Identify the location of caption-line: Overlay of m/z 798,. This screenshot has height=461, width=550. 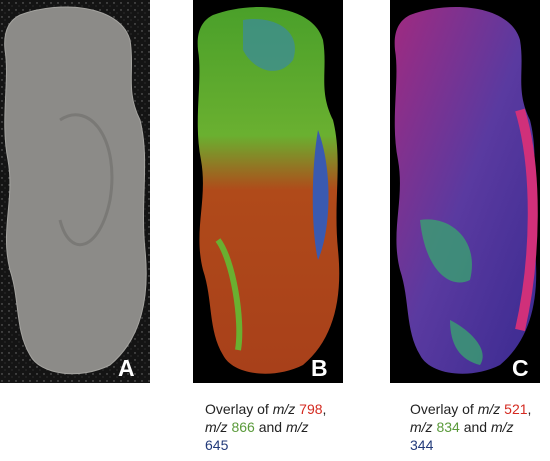
(280, 409).